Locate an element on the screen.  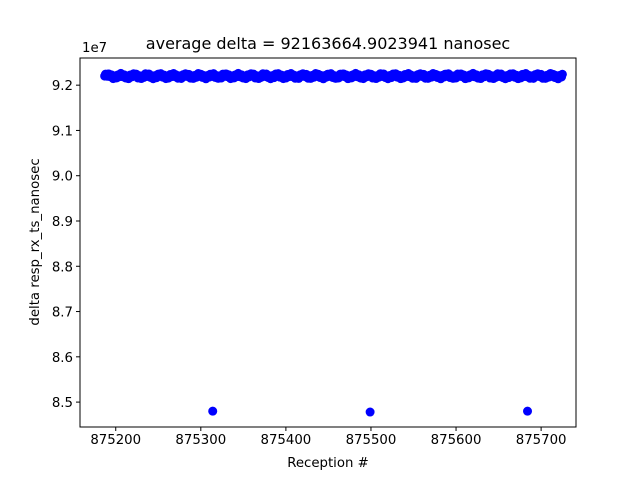
y-tick-label: 8.7 is located at coordinates (62, 313).